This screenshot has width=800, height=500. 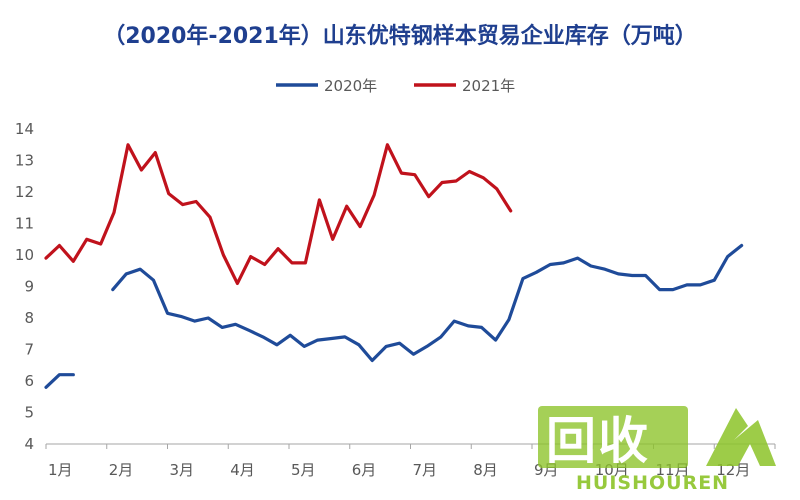 I want to click on legend-label: 2020年, so click(x=350, y=86).